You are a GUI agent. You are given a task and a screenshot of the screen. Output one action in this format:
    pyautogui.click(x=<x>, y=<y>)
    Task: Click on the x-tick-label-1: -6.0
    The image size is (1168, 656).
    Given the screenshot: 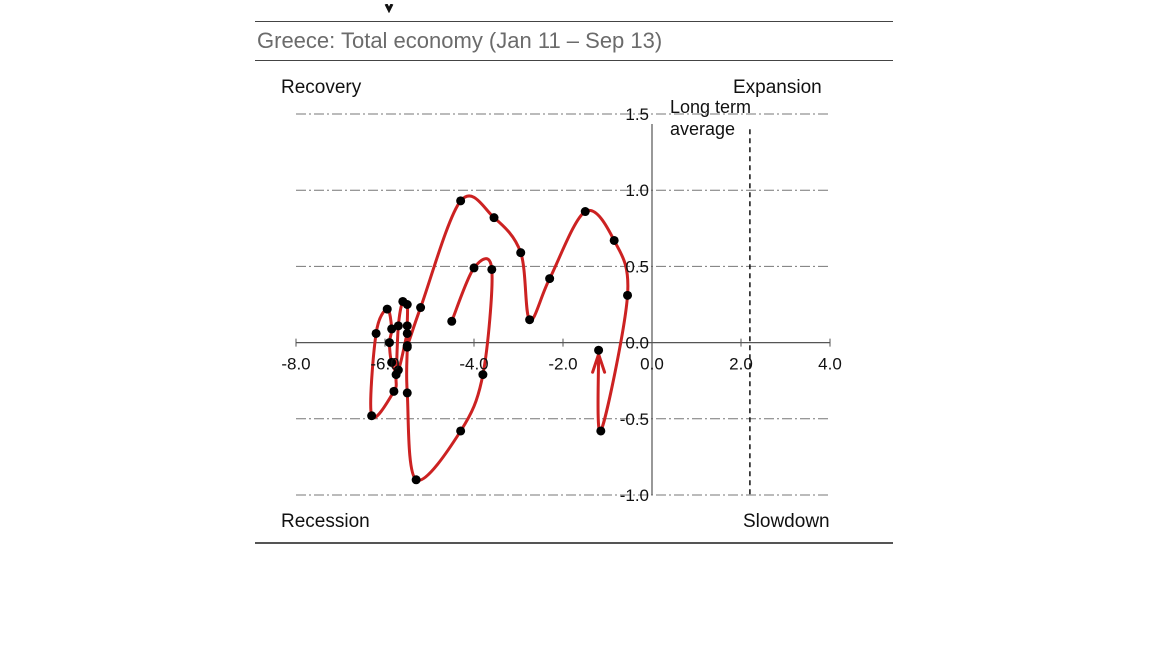 What is the action you would take?
    pyautogui.click(x=384, y=364)
    